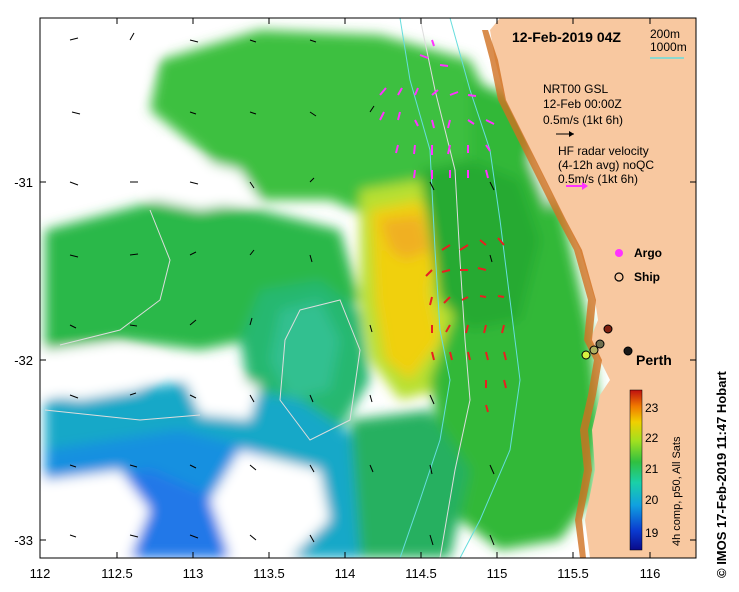 This screenshot has height=592, width=739. Describe the element at coordinates (575, 89) in the screenshot. I see `gsl-legend-line1: NRT00 GSL` at that location.